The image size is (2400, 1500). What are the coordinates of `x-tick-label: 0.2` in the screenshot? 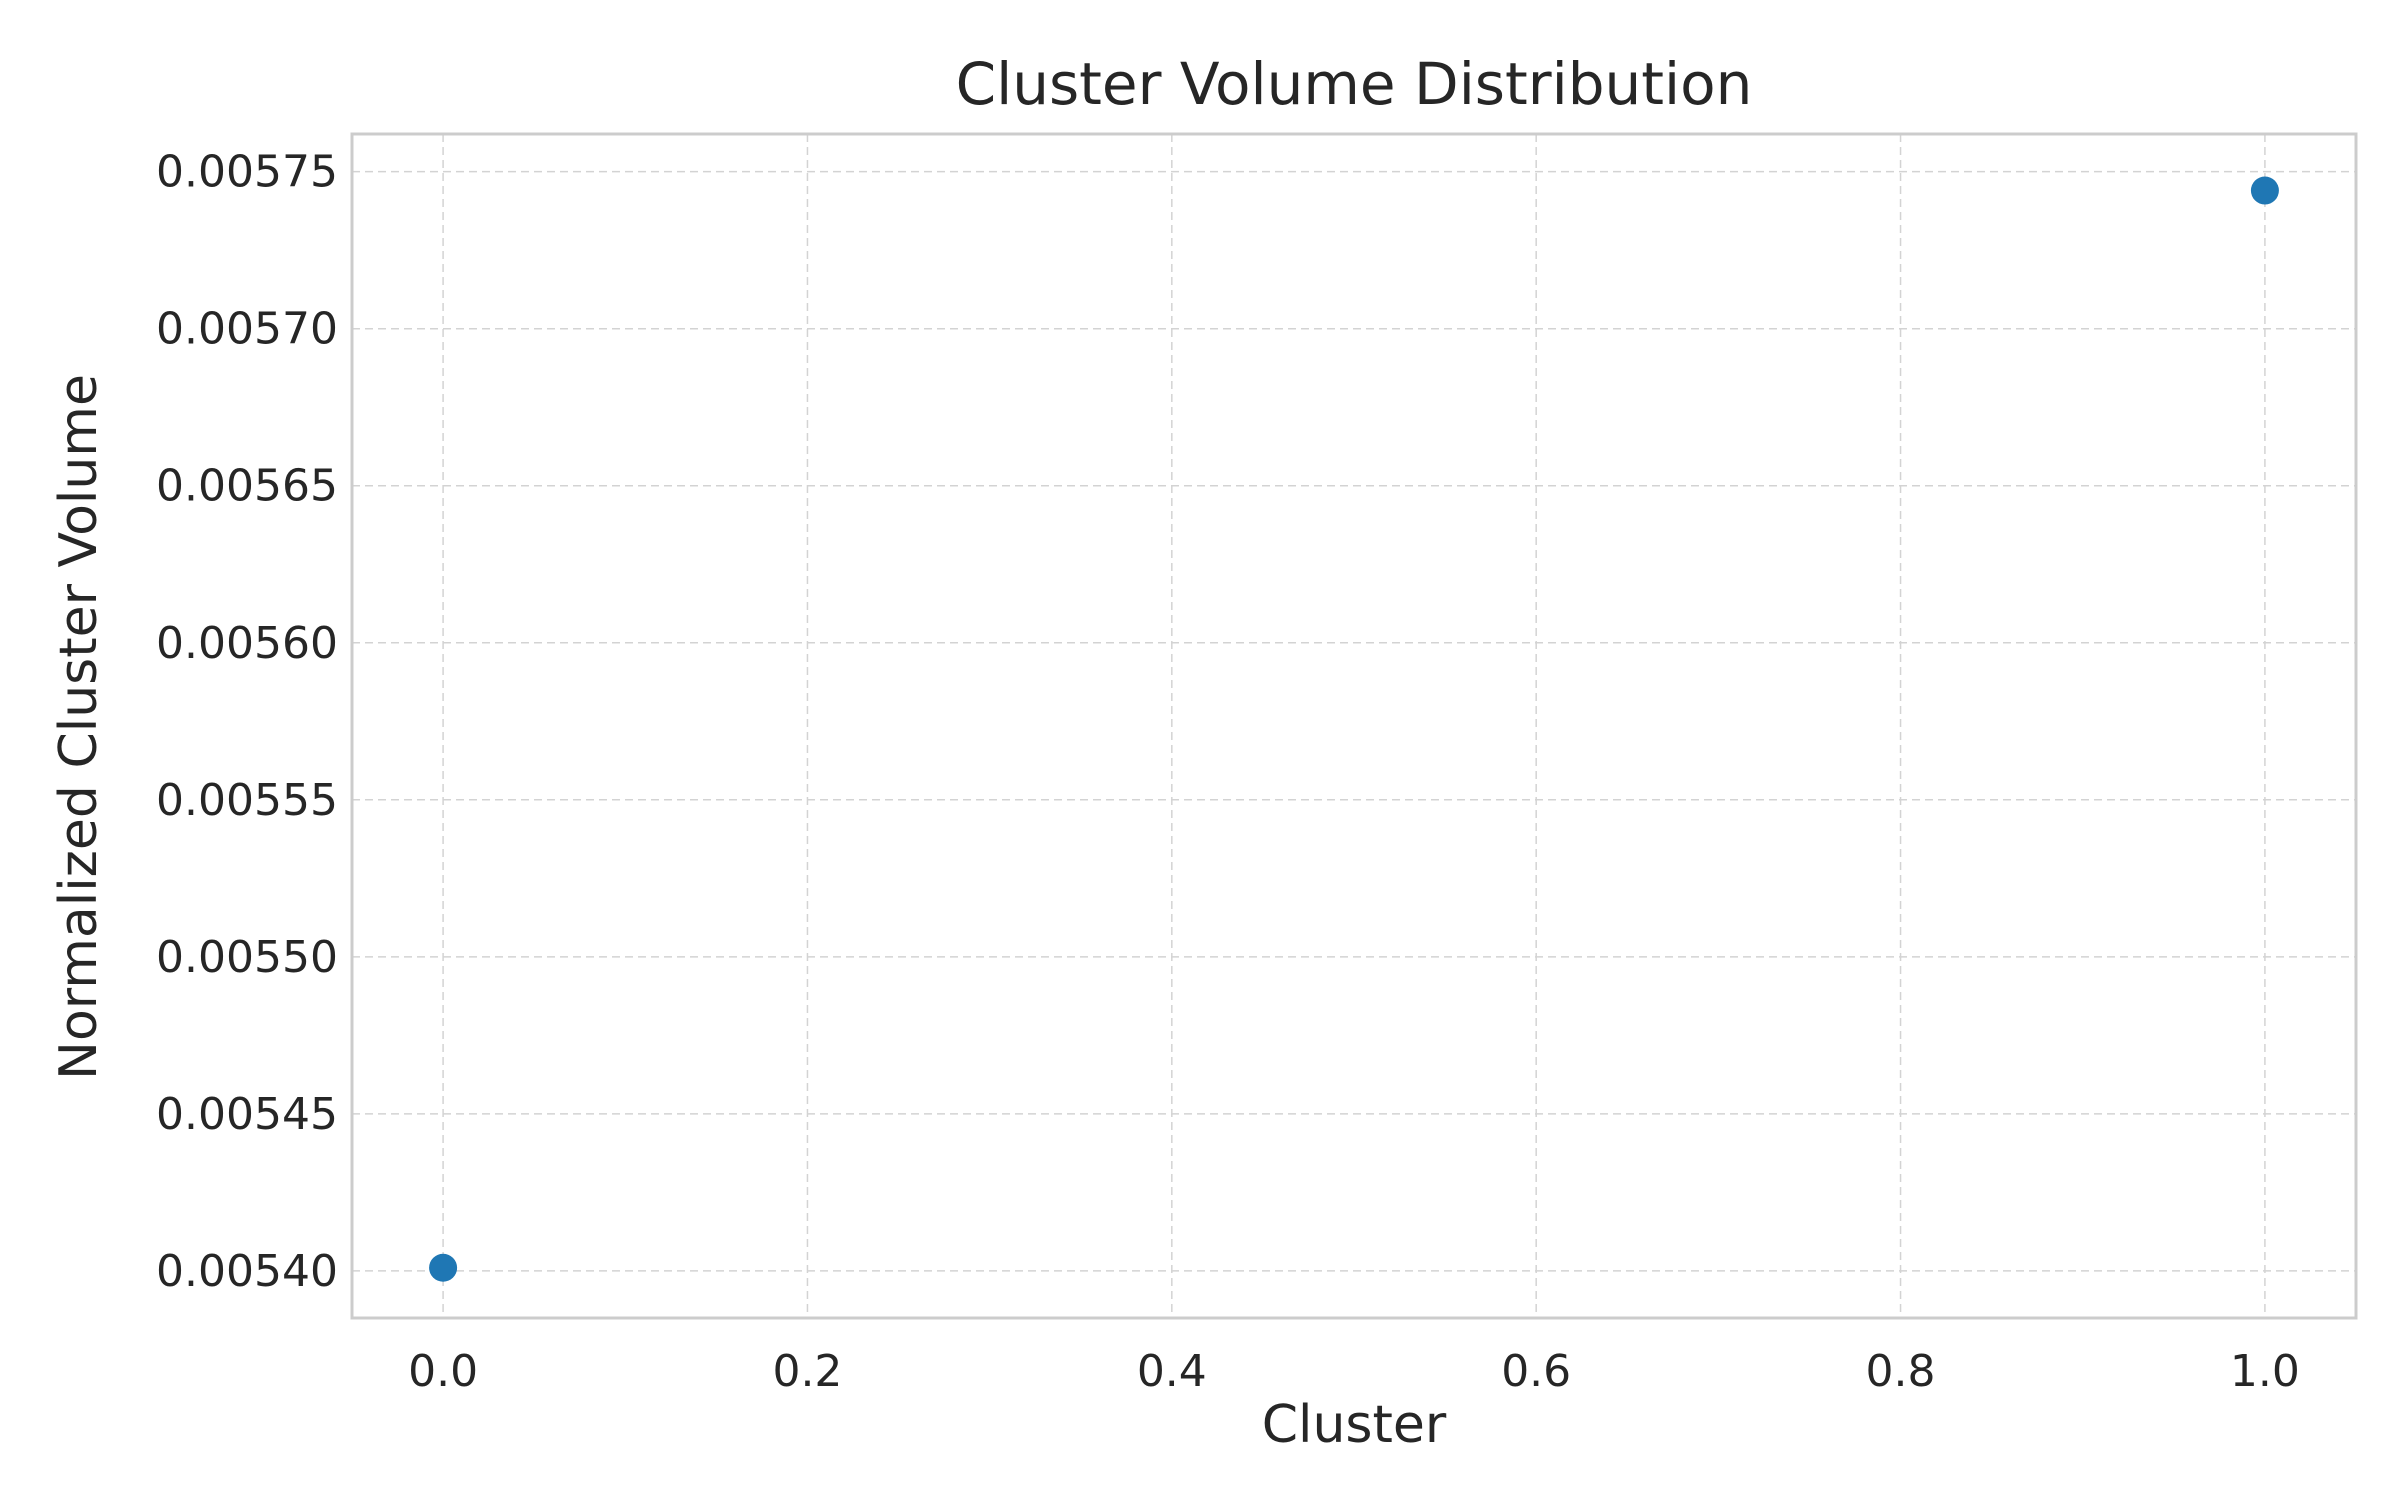 It's located at (807, 1371).